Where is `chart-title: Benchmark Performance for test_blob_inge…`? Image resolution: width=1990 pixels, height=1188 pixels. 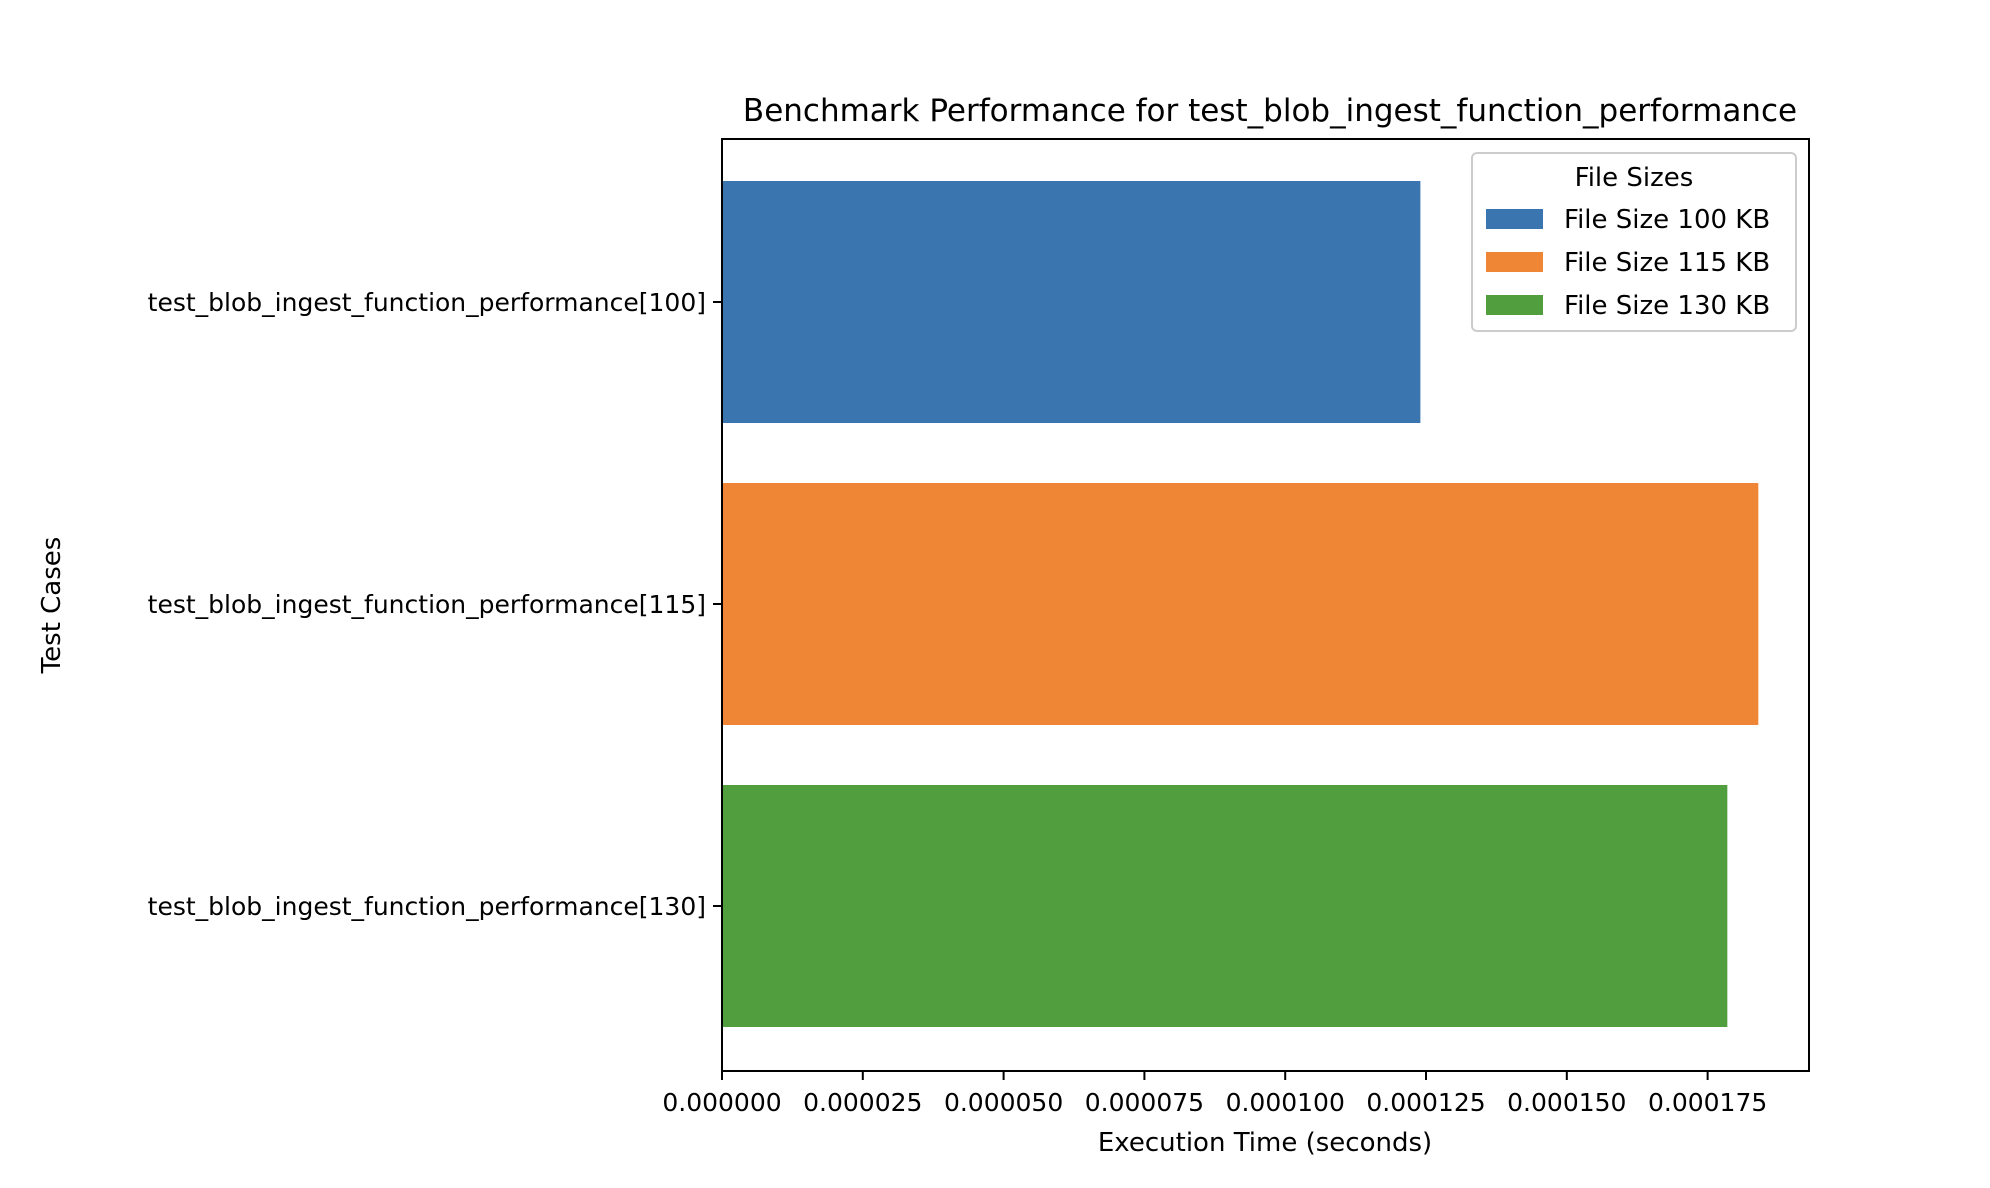 chart-title: Benchmark Performance for test_blob_inge… is located at coordinates (1270, 111).